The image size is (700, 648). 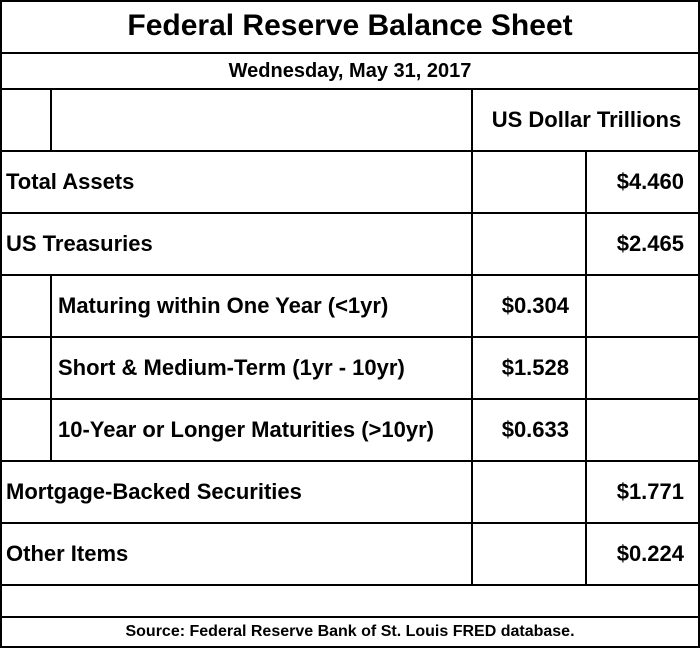 What do you see at coordinates (650, 491) in the screenshot?
I see `row-value-mbs: $1.771` at bounding box center [650, 491].